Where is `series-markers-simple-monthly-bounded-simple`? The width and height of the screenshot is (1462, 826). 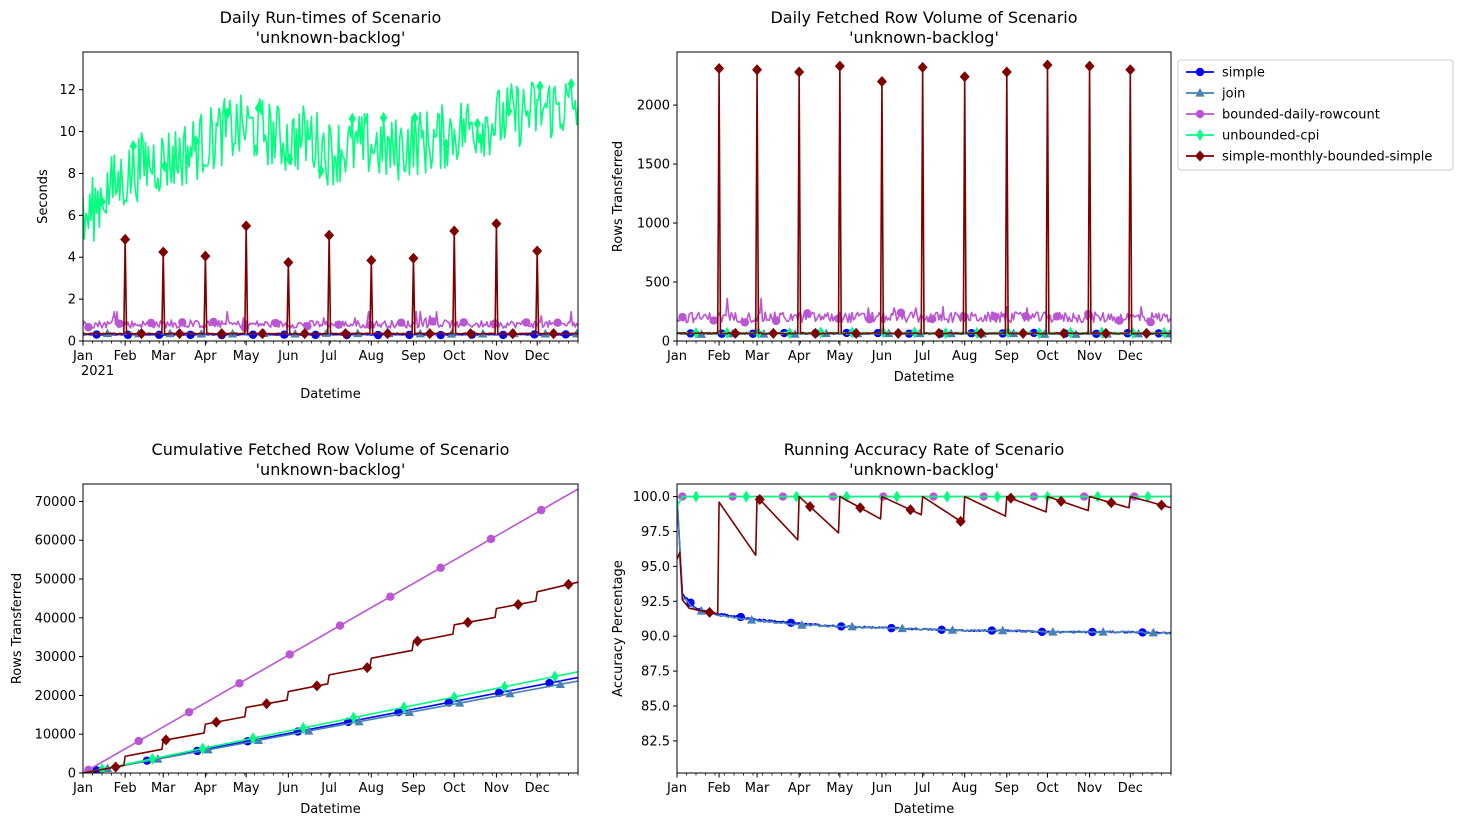 series-markers-simple-monthly-bounded-simple is located at coordinates (342, 675).